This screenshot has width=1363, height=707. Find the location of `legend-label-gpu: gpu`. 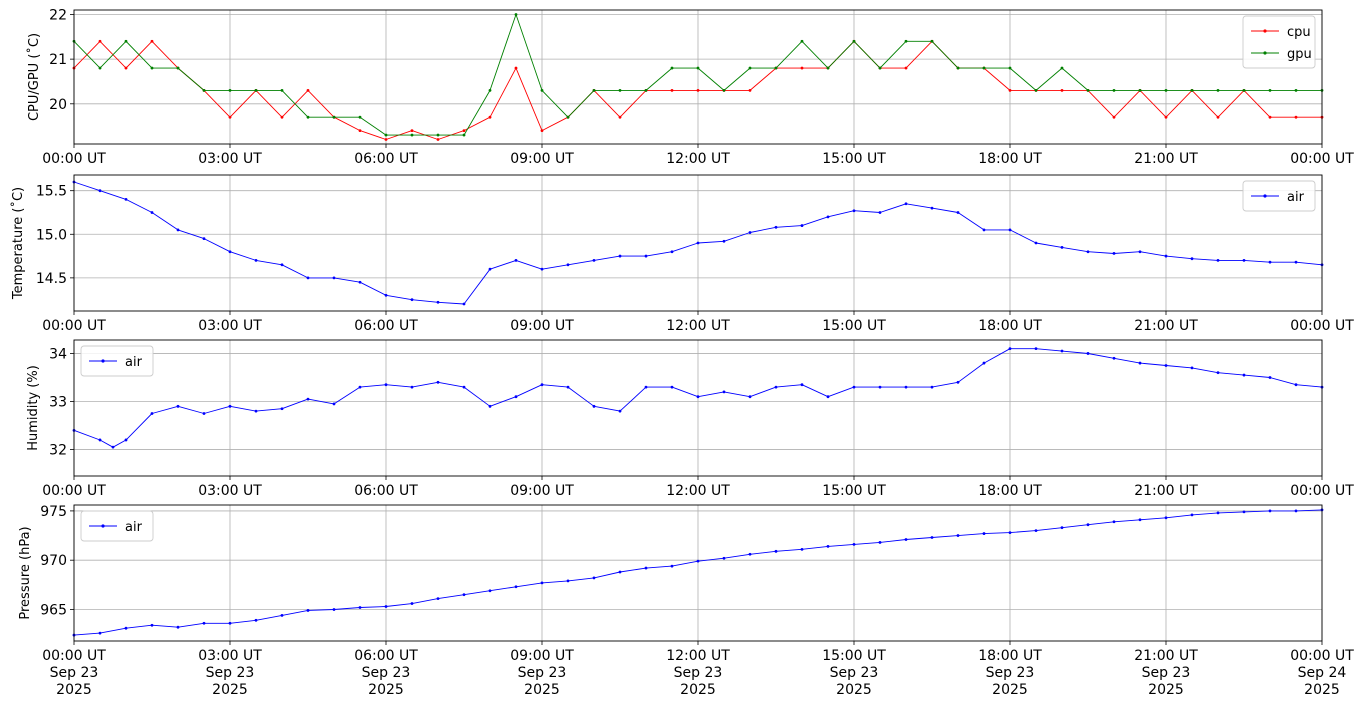

legend-label-gpu: gpu is located at coordinates (1299, 54).